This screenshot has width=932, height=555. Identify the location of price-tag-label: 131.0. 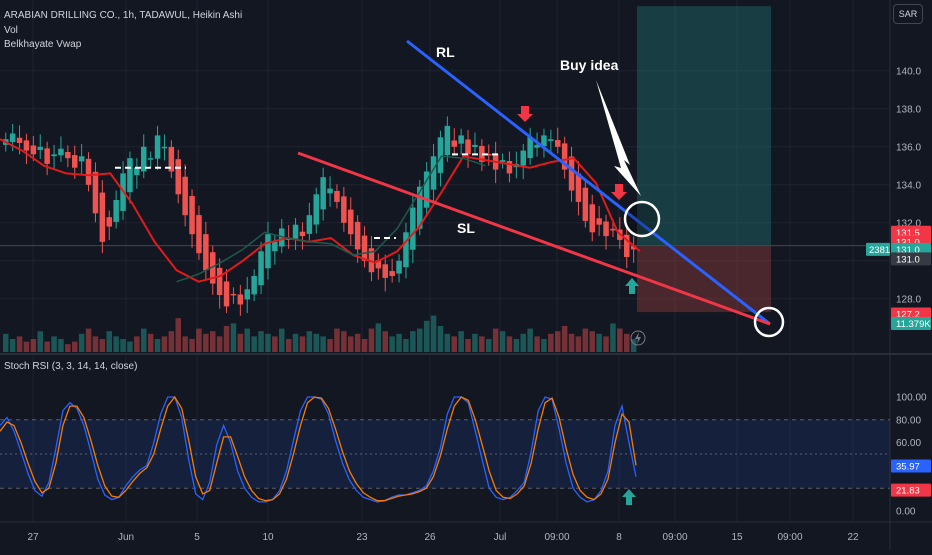
(908, 259).